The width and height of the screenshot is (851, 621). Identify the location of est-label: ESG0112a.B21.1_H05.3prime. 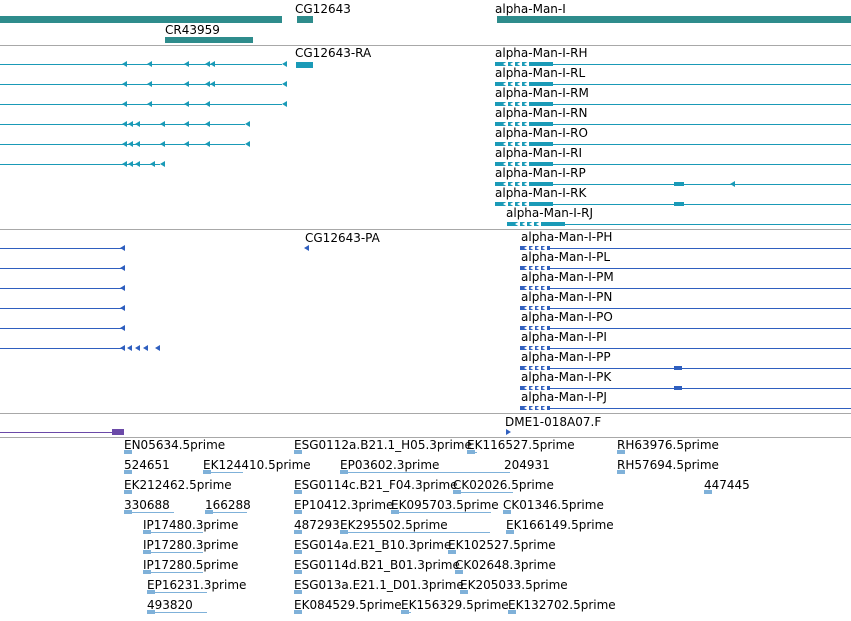
(383, 445).